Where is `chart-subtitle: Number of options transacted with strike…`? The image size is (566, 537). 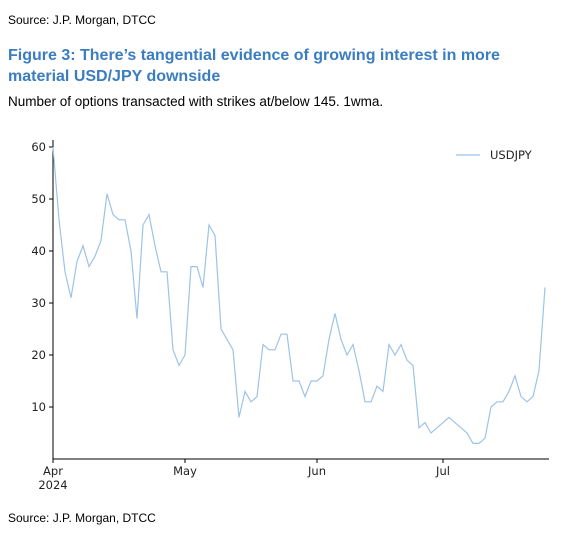 chart-subtitle: Number of options transacted with strike… is located at coordinates (195, 101).